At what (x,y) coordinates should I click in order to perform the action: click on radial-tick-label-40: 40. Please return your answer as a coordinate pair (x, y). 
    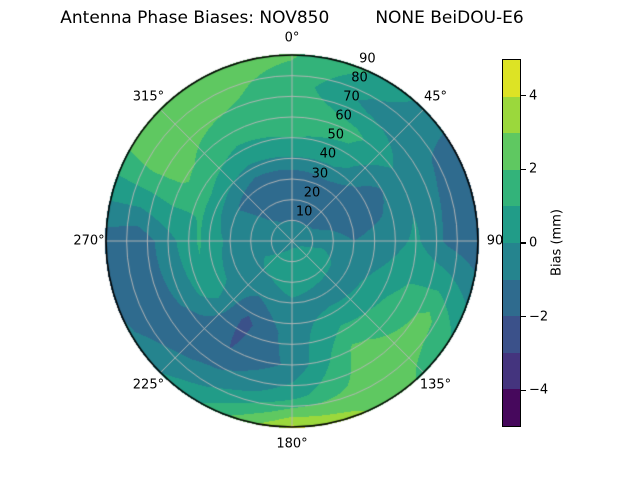
    Looking at the image, I should click on (328, 154).